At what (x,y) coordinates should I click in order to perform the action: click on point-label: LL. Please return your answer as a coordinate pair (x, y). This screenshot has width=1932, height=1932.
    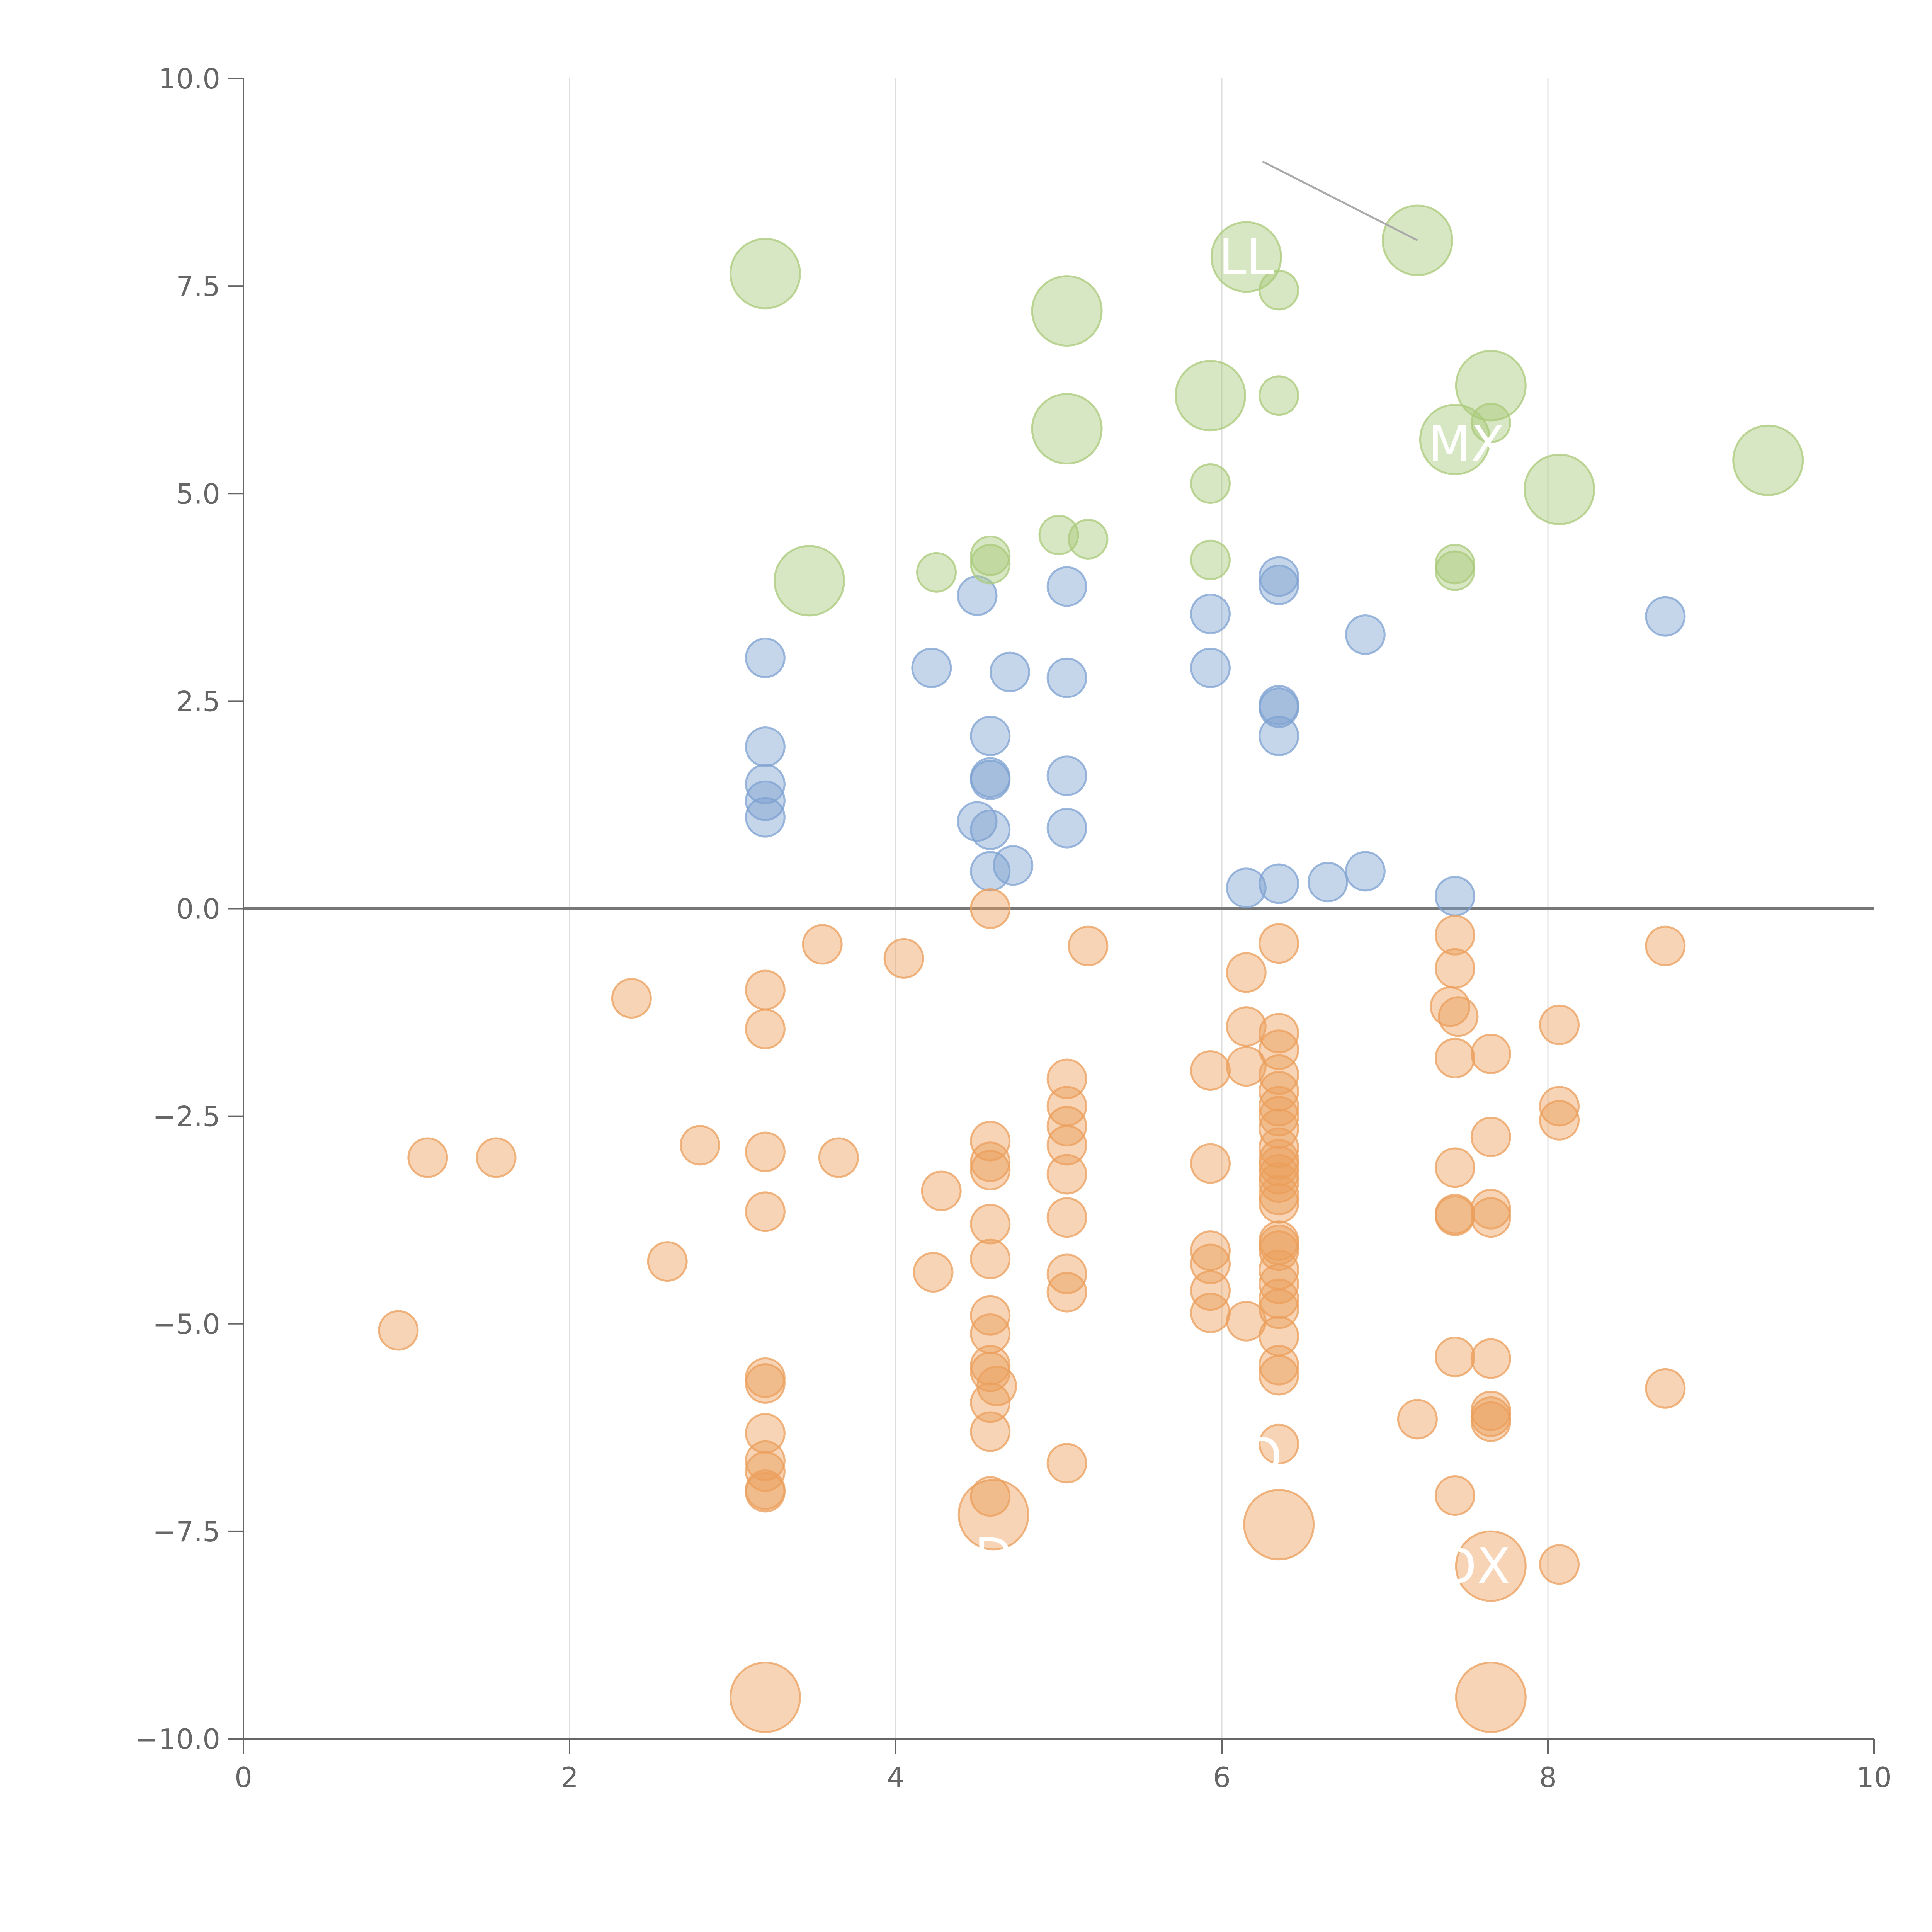
    Looking at the image, I should click on (1247, 257).